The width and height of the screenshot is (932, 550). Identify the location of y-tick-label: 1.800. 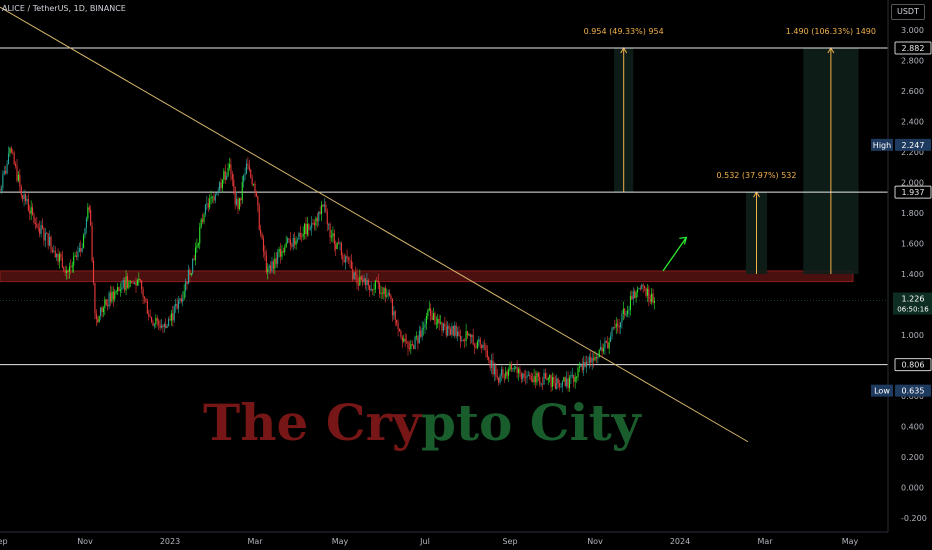
(912, 213).